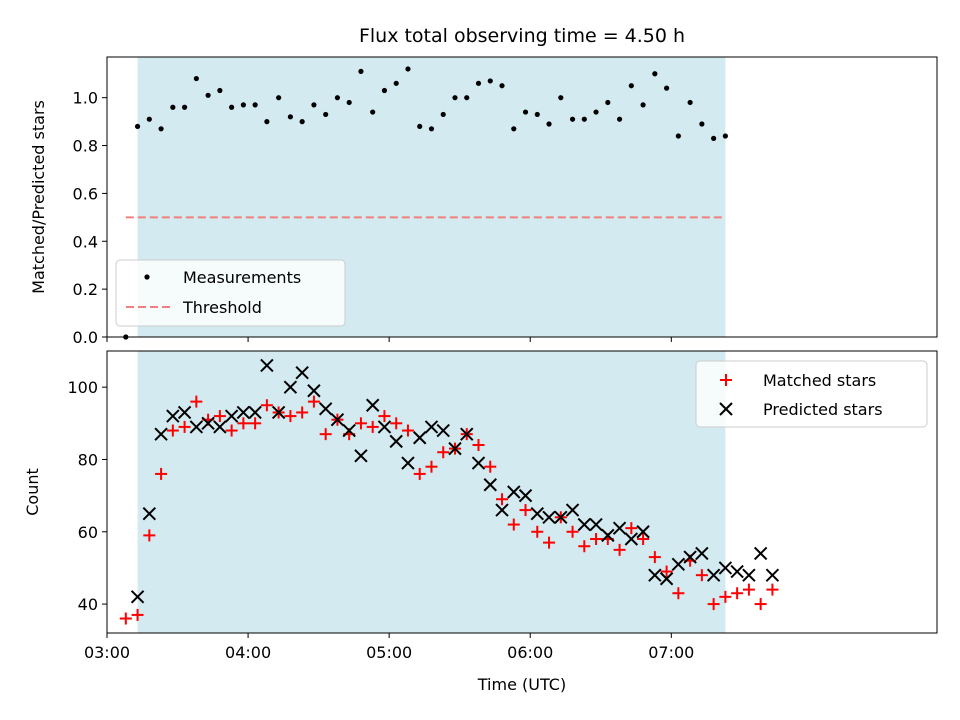  What do you see at coordinates (85, 98) in the screenshot?
I see `top-y-tick-label: 1.0` at bounding box center [85, 98].